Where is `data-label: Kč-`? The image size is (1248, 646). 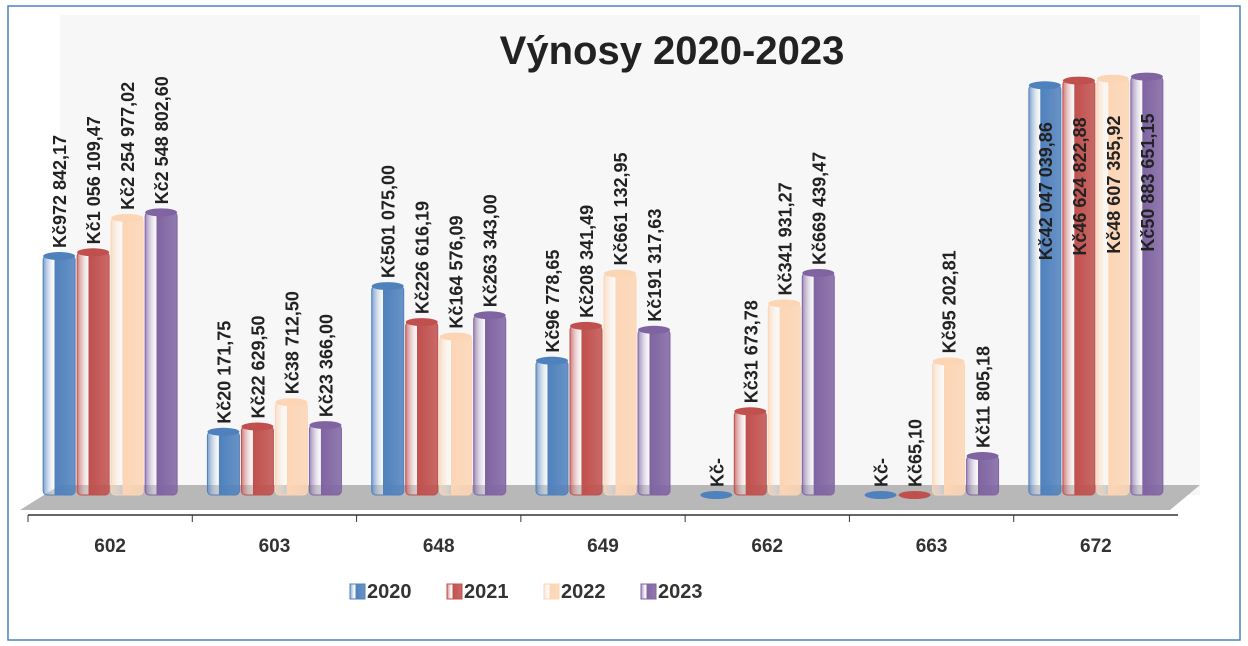 data-label: Kč- is located at coordinates (882, 472).